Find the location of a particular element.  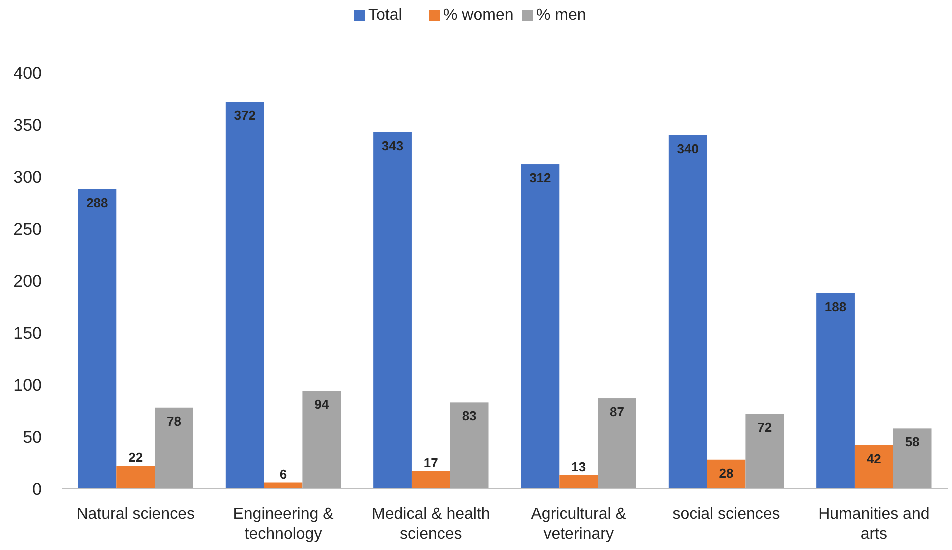

data-label: 72 is located at coordinates (765, 428).